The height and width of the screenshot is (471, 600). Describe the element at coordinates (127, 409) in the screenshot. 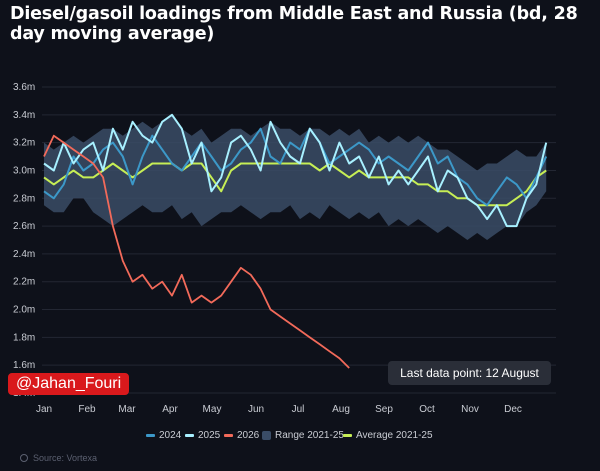

I see `x-tick-label: Mar` at that location.